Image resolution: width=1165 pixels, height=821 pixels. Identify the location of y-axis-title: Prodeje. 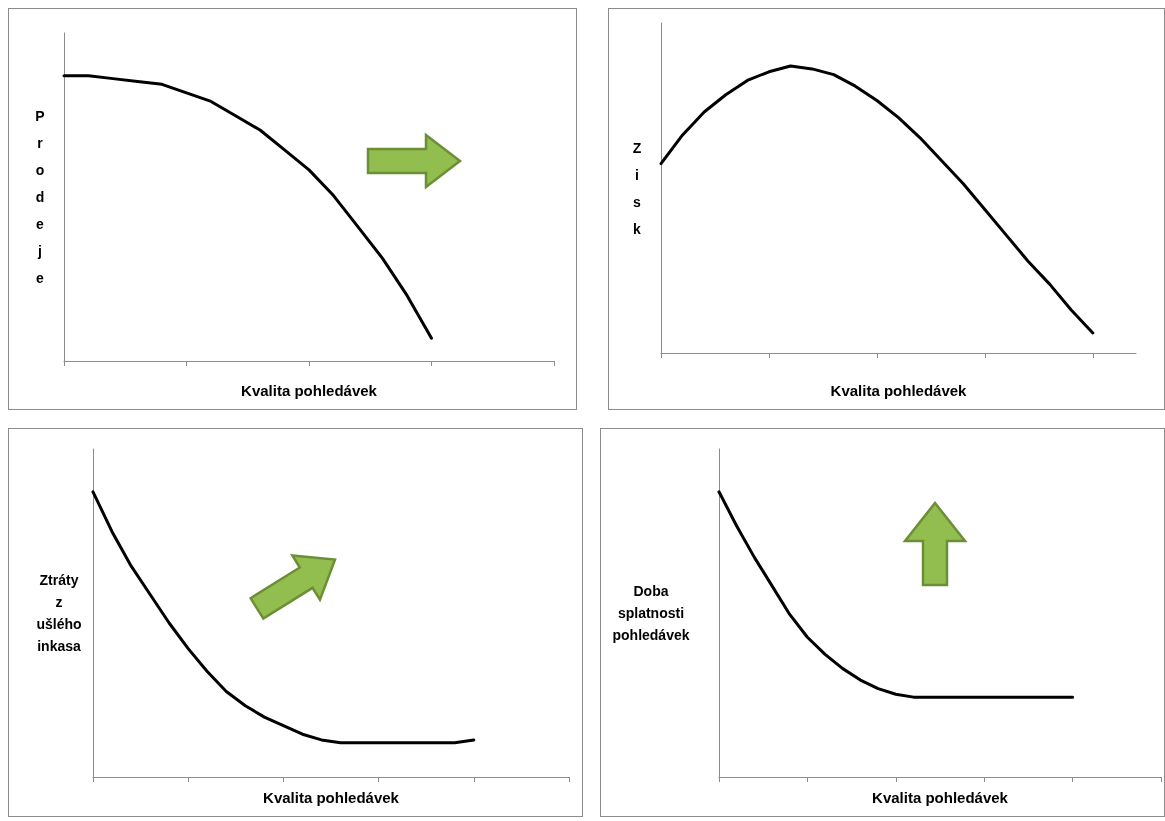
(40, 197).